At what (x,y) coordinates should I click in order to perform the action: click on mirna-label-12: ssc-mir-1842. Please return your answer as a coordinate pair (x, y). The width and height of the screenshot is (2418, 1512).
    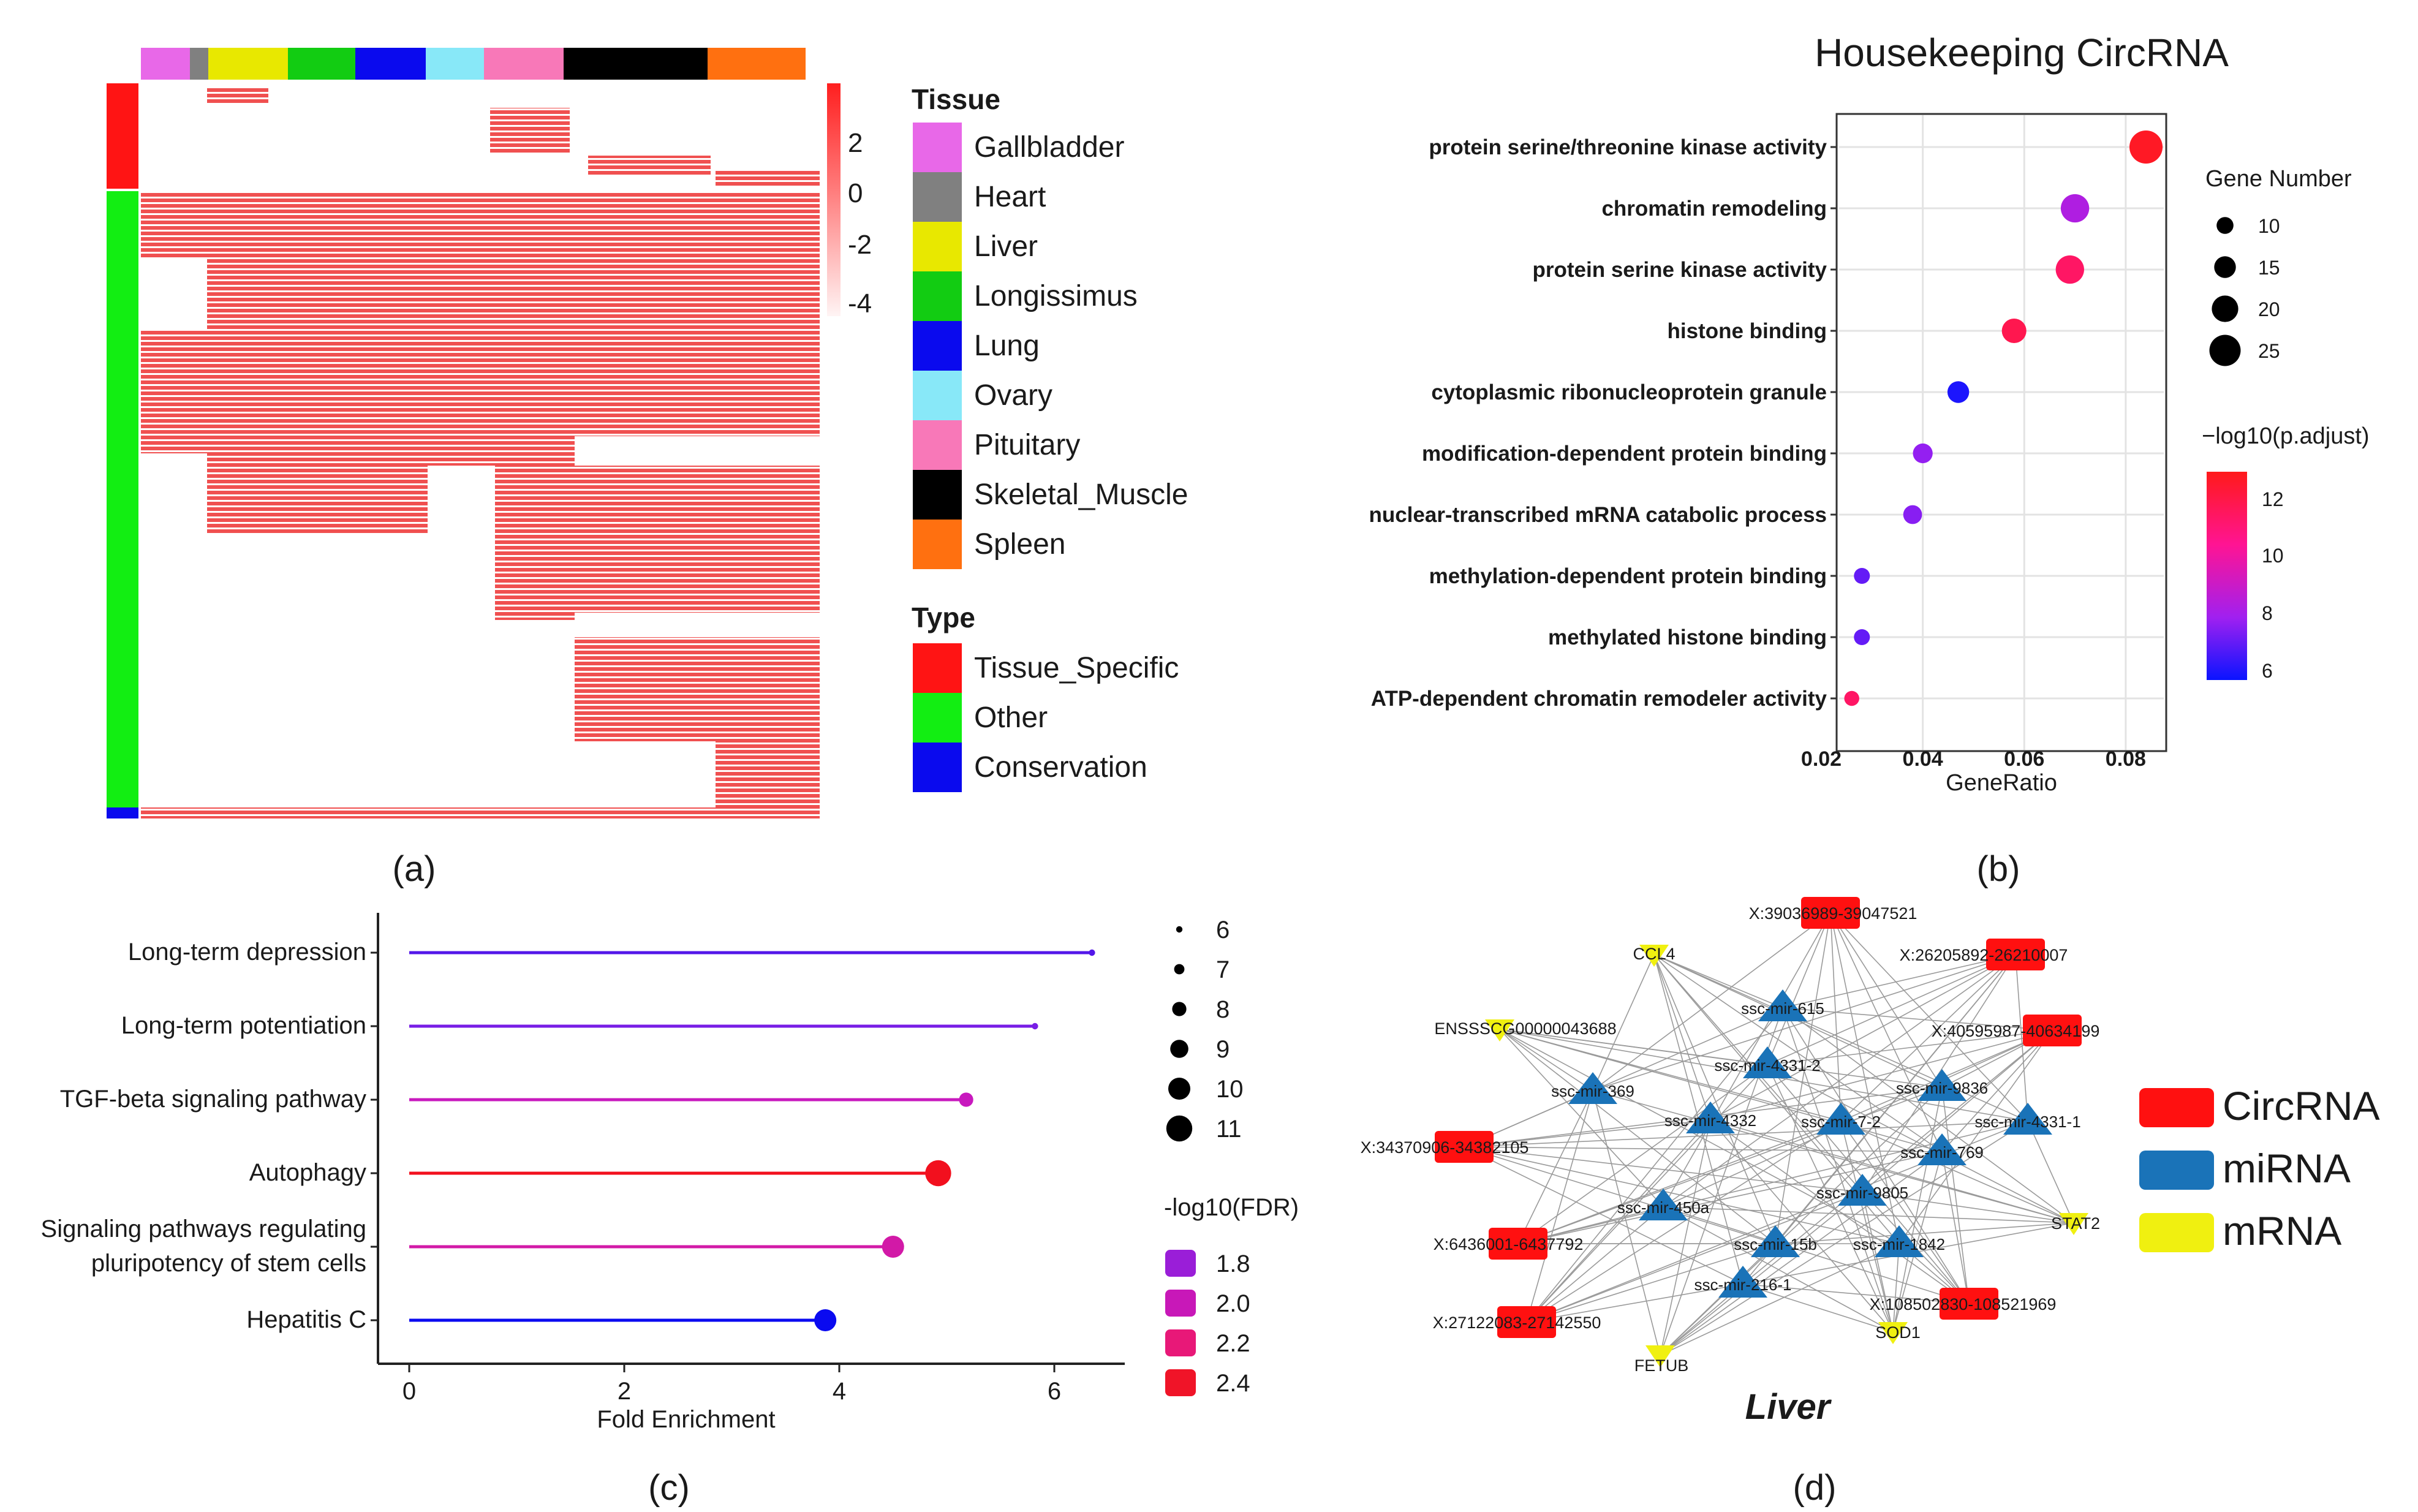
    Looking at the image, I should click on (1899, 1244).